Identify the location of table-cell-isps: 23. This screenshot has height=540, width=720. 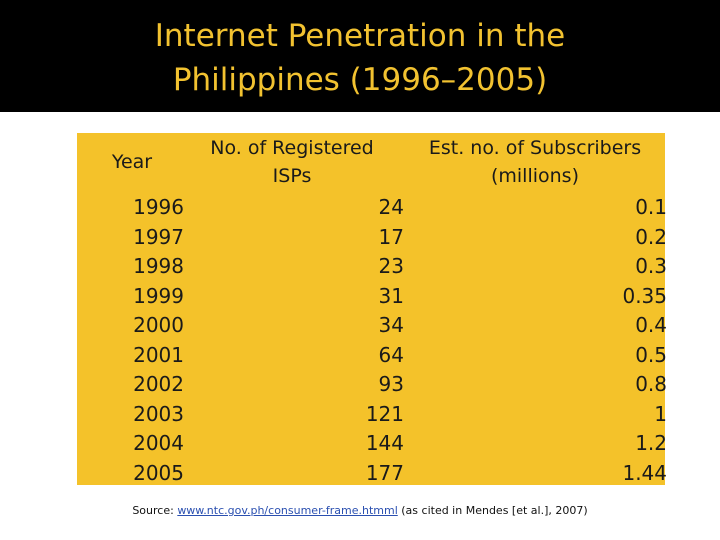
(391, 266).